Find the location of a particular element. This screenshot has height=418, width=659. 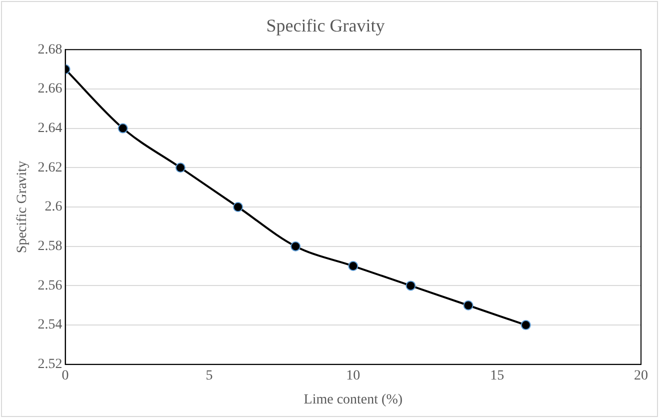

x-axis-title: Lime content (%) is located at coordinates (353, 400).